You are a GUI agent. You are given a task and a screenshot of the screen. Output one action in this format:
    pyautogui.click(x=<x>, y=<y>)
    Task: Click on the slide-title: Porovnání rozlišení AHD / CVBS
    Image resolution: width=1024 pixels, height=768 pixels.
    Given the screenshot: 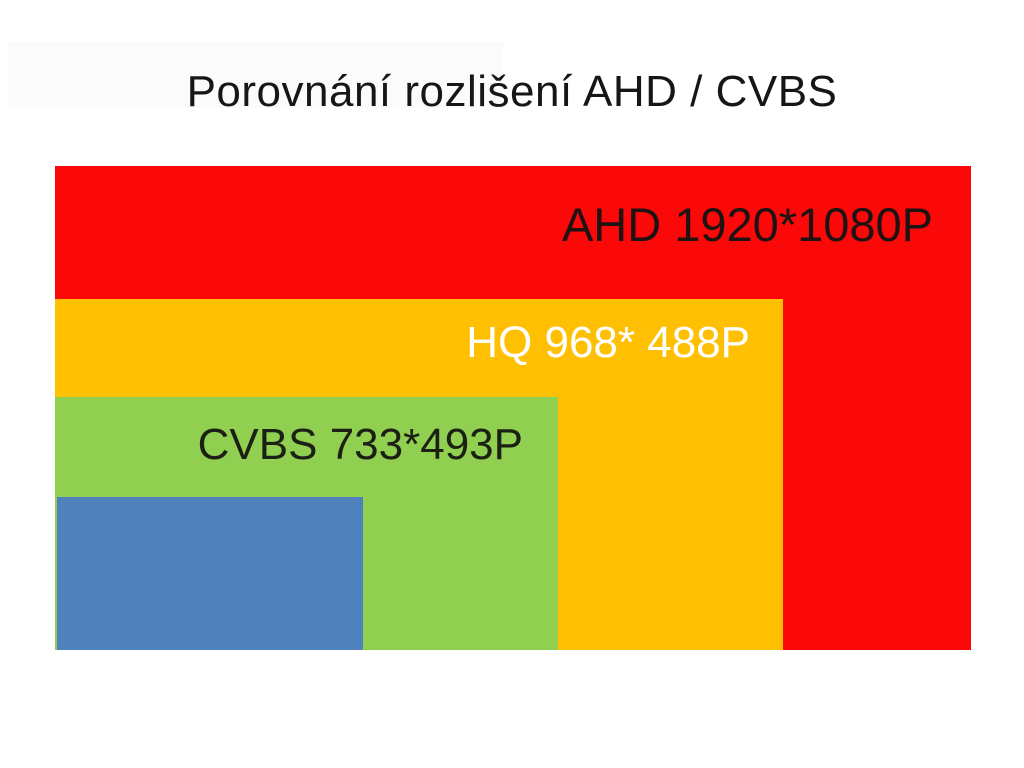 What is the action you would take?
    pyautogui.click(x=512, y=91)
    